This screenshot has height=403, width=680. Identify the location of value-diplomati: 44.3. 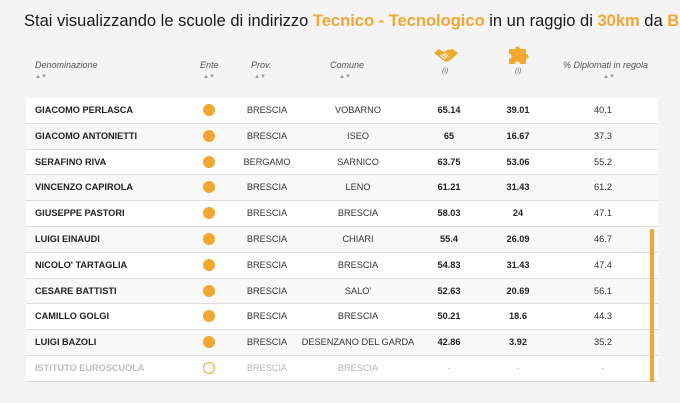
(603, 316).